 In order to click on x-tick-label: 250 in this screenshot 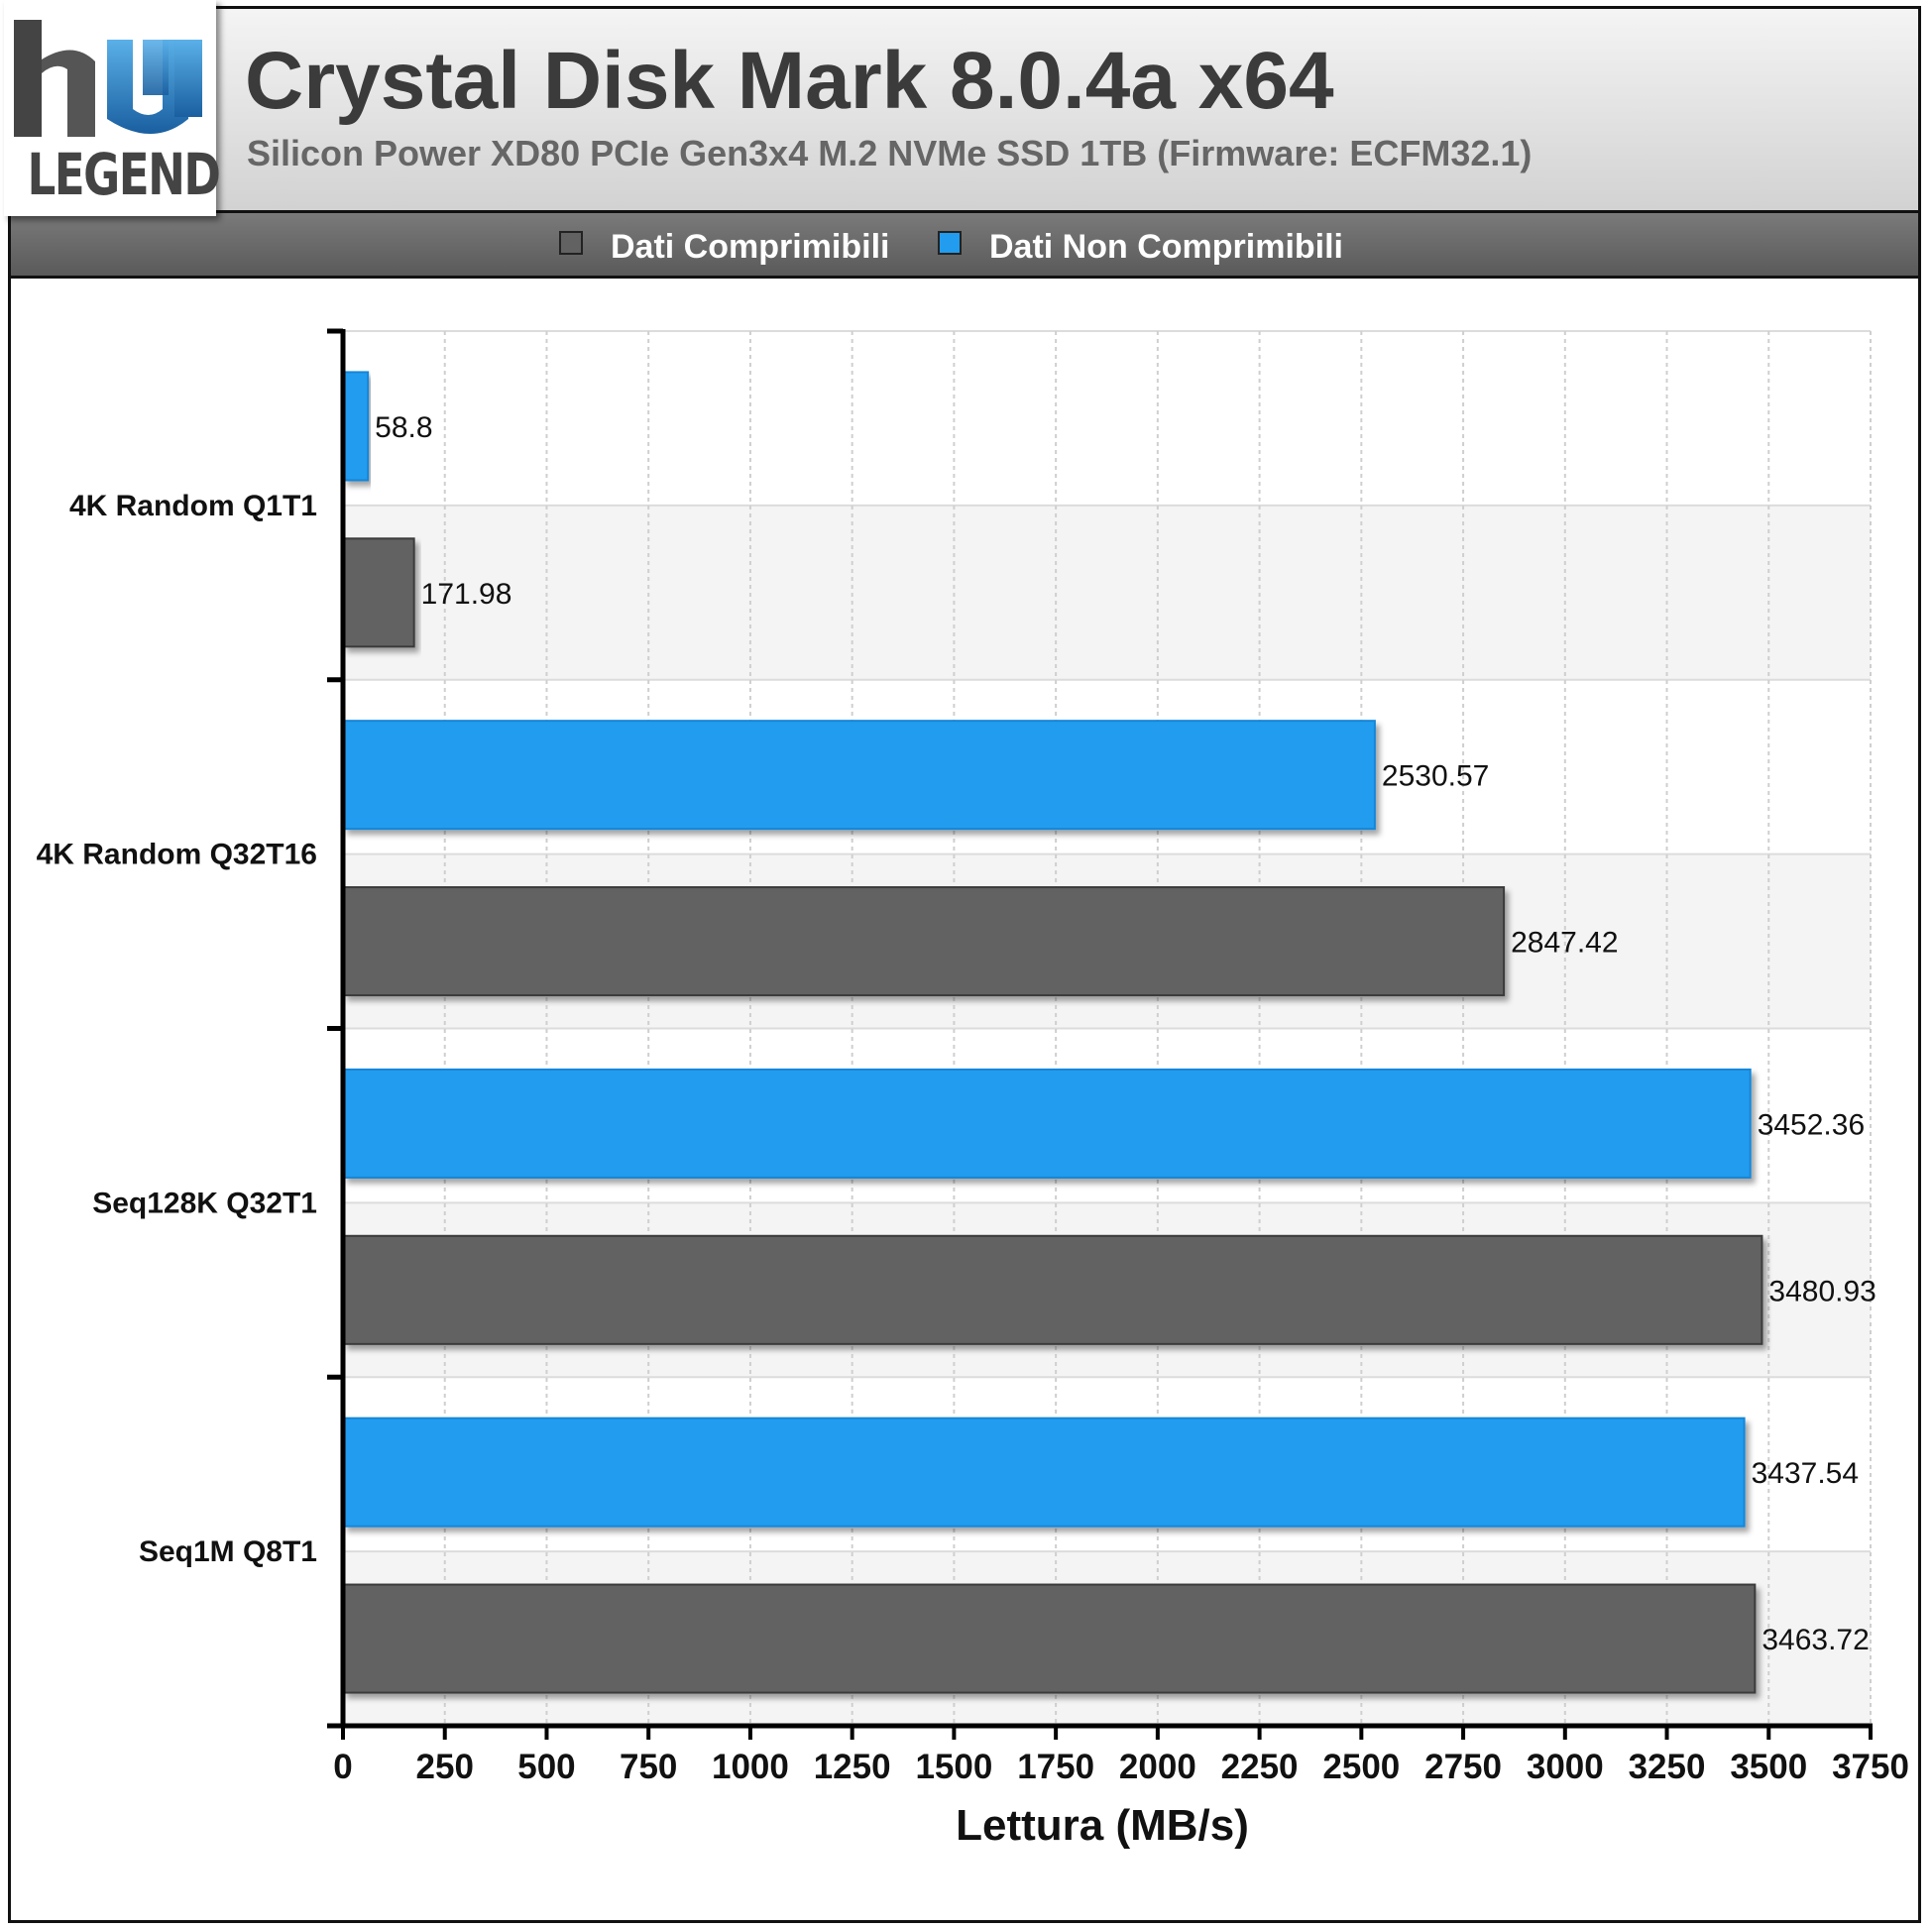, I will do `click(445, 1767)`.